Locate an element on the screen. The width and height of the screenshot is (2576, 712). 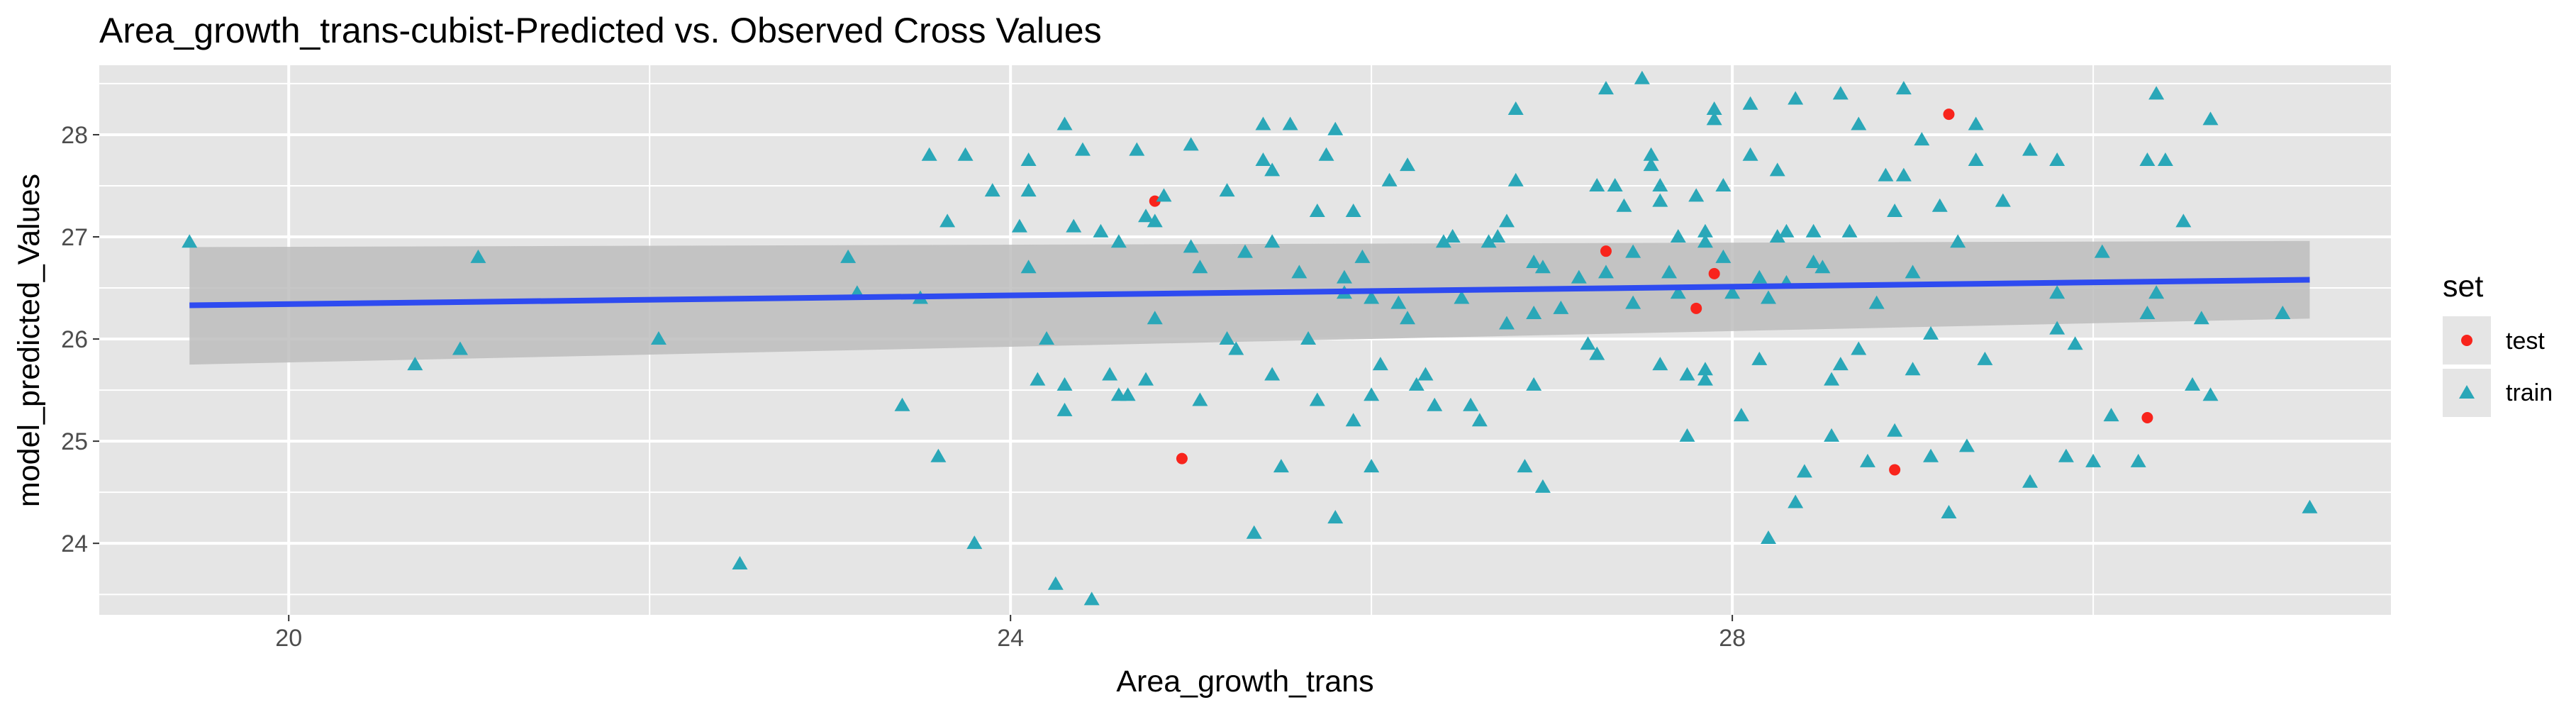
y-tick-label: 27 is located at coordinates (74, 238).